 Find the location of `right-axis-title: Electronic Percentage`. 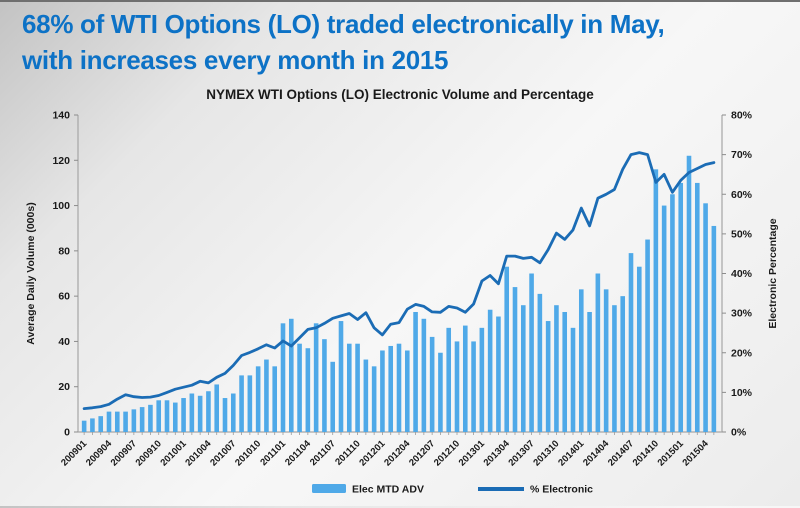

right-axis-title: Electronic Percentage is located at coordinates (773, 273).